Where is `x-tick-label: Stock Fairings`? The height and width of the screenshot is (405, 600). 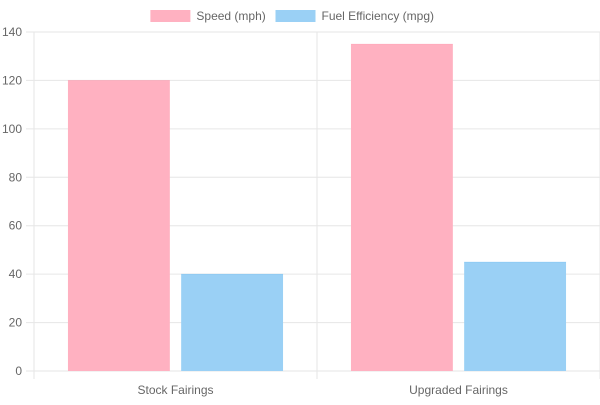
x-tick-label: Stock Fairings is located at coordinates (175, 390).